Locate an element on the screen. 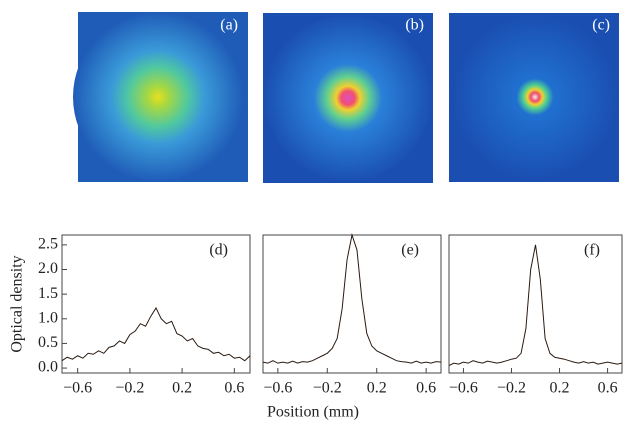 The image size is (626, 427). image-label: (b) is located at coordinates (414, 25).